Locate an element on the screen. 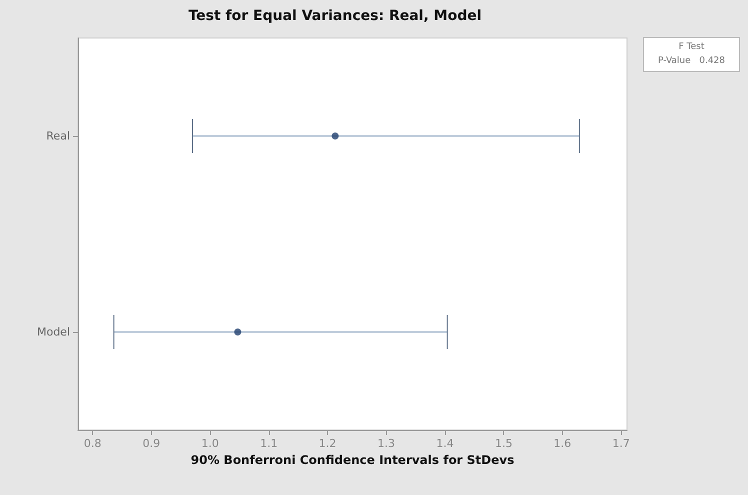 The image size is (748, 495). x-tick-label: 1.7 is located at coordinates (621, 443).